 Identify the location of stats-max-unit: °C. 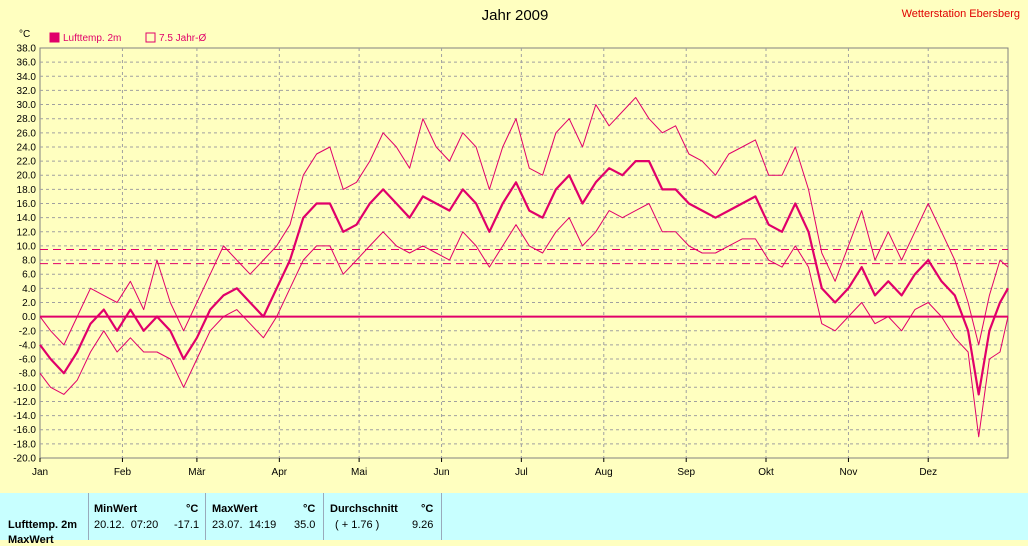
(309, 509).